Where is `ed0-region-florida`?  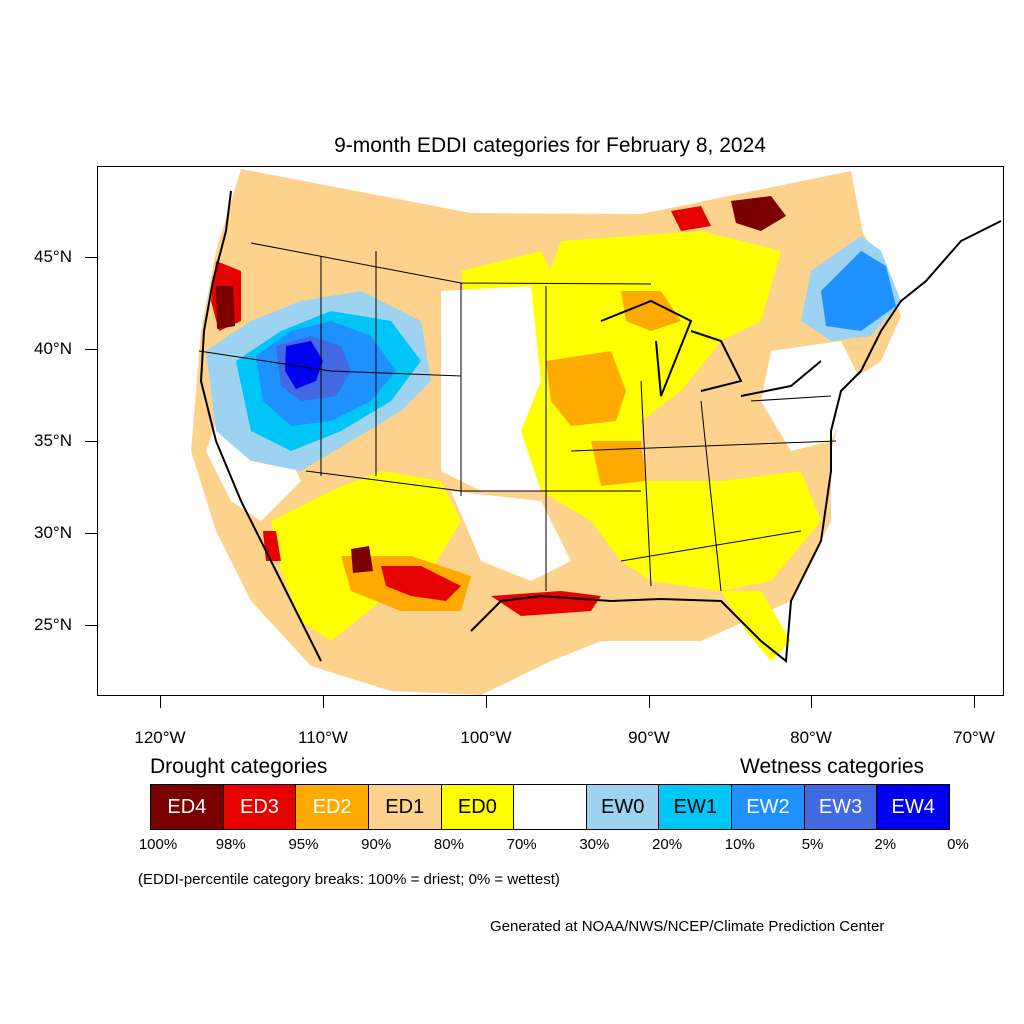 ed0-region-florida is located at coordinates (756, 626).